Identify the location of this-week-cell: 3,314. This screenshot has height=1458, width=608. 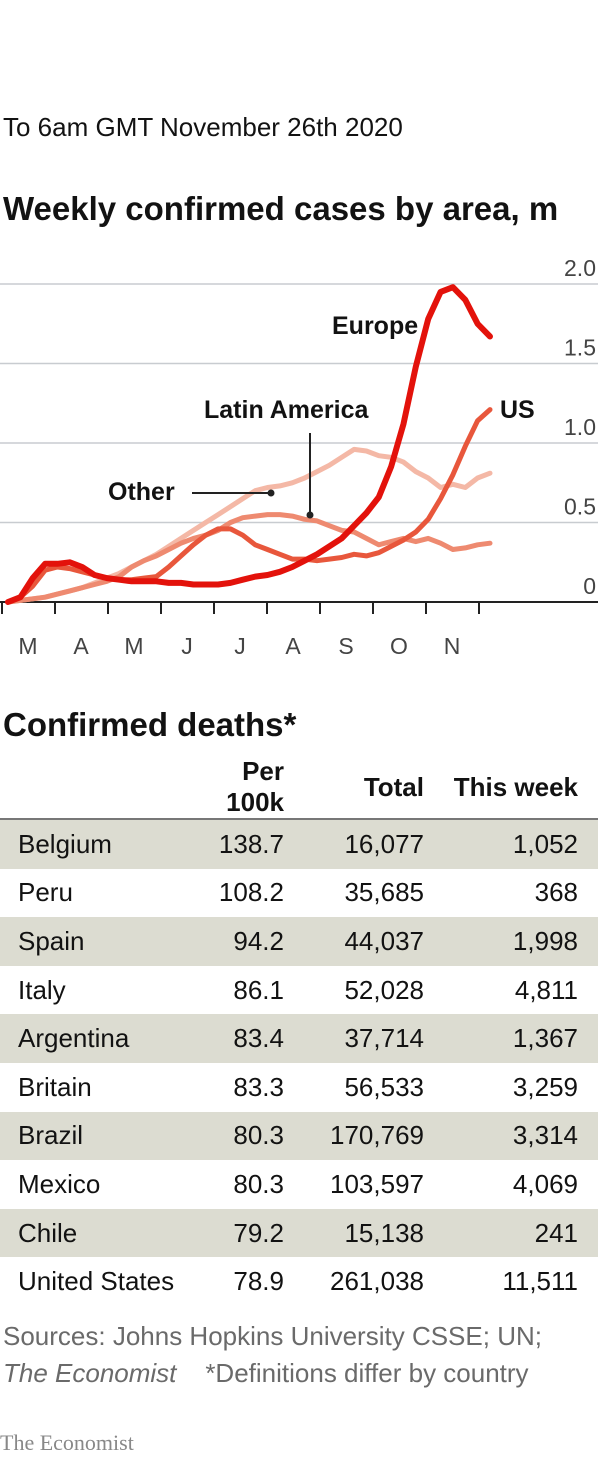
(511, 1136).